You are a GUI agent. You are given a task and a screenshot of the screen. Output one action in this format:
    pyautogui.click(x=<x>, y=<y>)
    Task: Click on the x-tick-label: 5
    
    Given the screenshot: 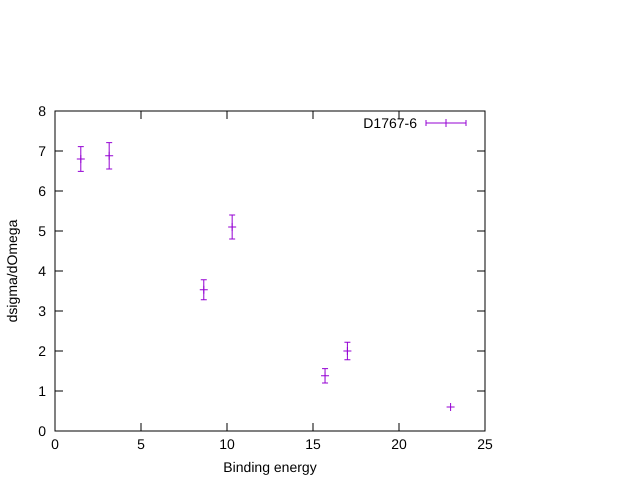 What is the action you would take?
    pyautogui.click(x=141, y=444)
    